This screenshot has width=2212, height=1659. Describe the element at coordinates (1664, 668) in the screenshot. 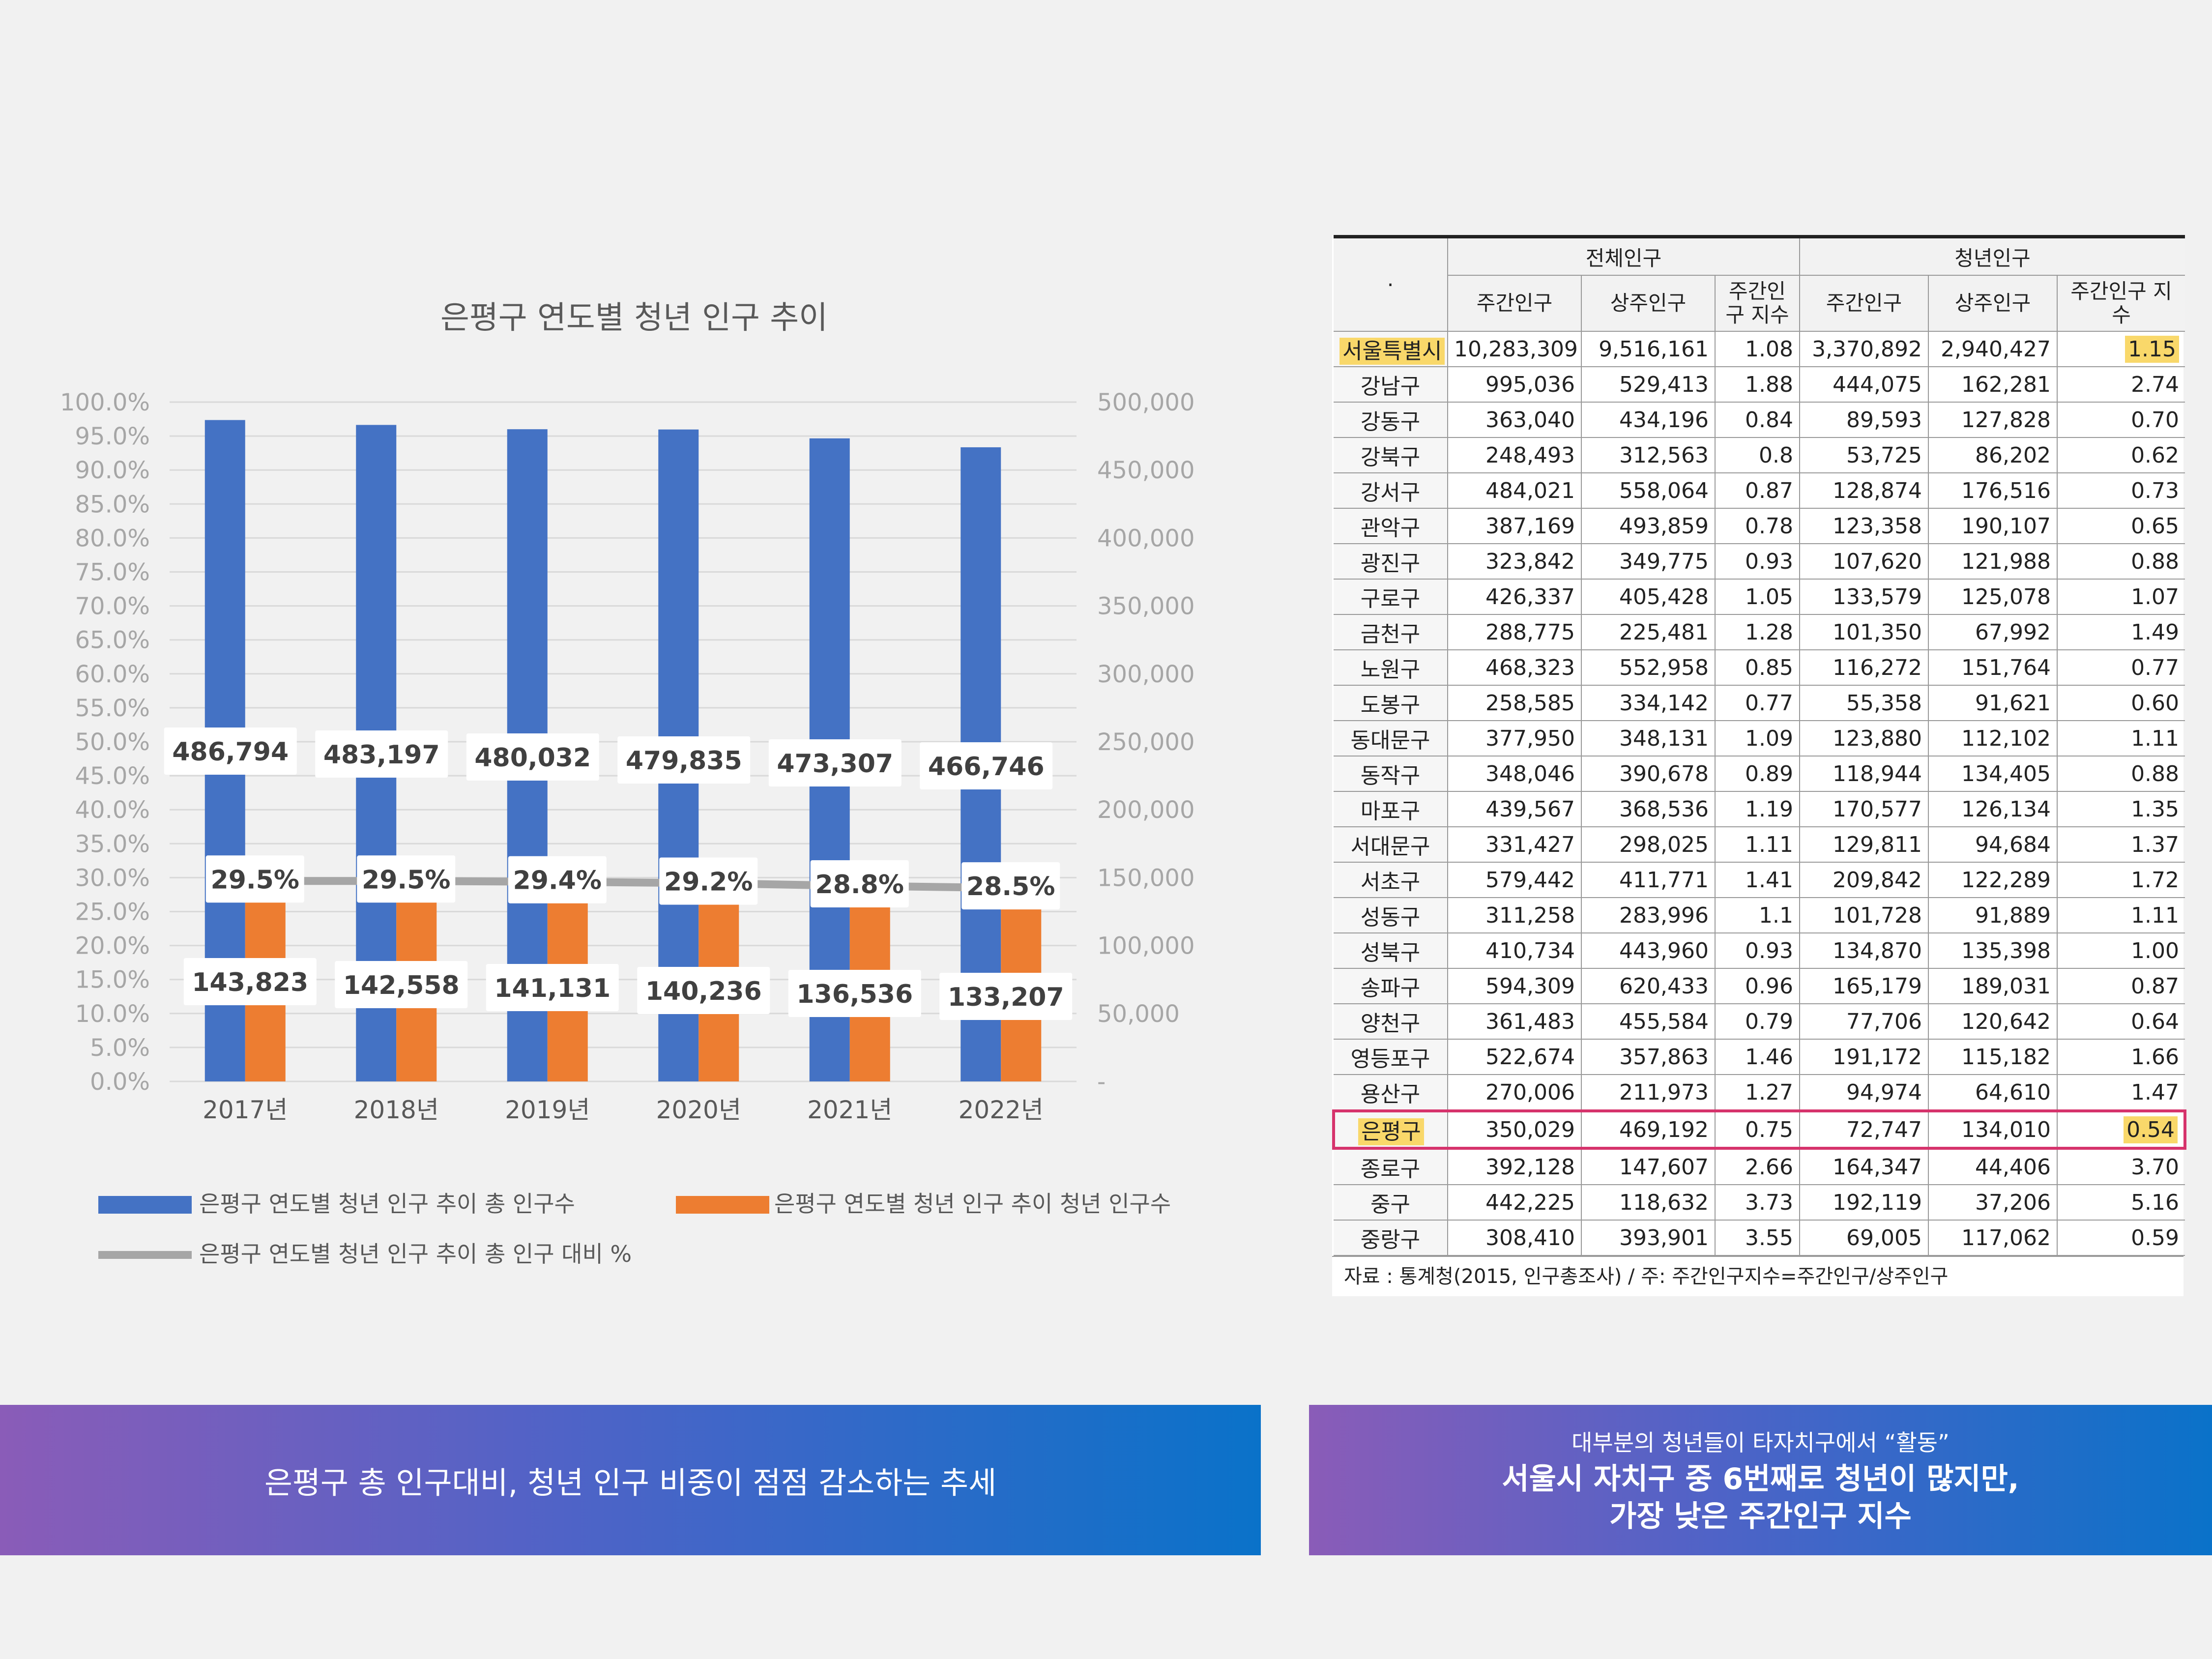

I see `table-cell-value: 552,958` at that location.